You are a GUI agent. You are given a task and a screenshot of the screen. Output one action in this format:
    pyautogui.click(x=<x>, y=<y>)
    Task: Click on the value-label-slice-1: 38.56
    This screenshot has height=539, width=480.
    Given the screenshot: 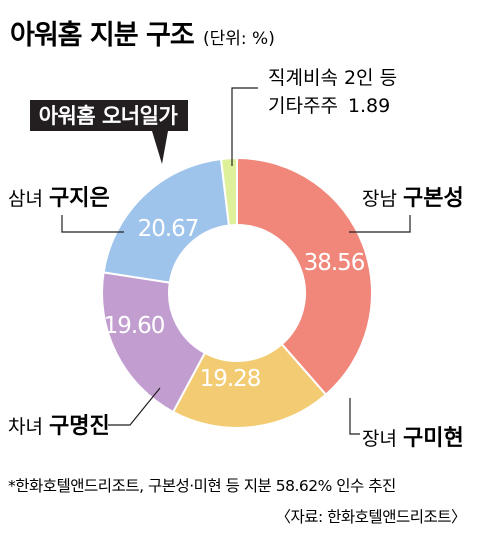 What is the action you would take?
    pyautogui.click(x=334, y=263)
    